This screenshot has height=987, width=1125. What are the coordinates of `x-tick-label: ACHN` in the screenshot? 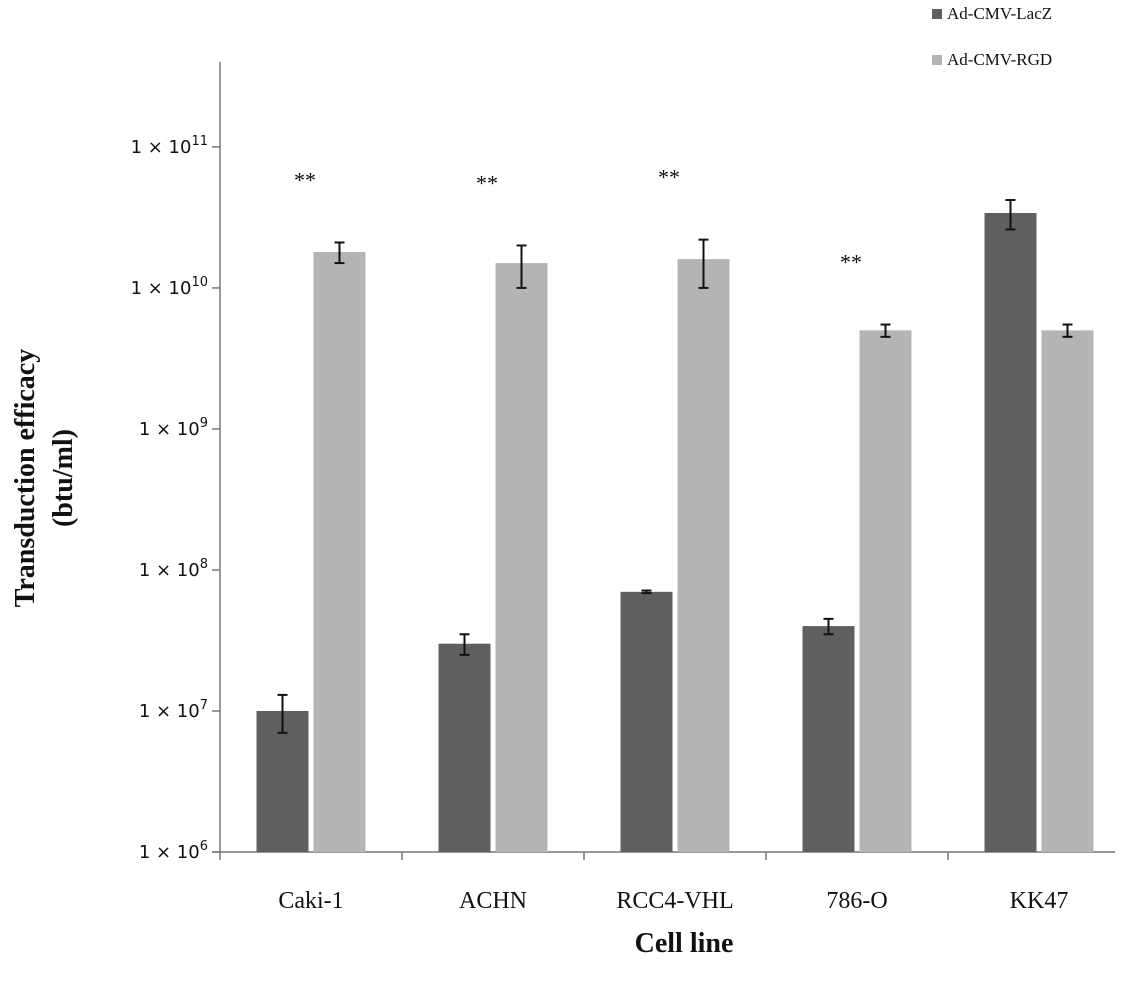 It's located at (493, 901).